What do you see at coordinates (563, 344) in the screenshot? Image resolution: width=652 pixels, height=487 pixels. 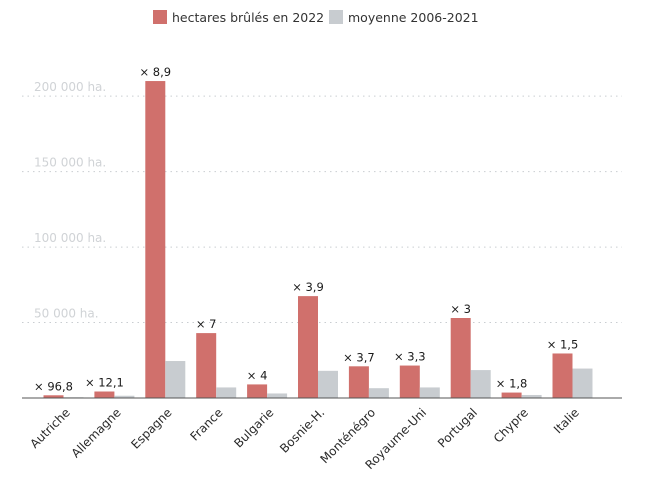 I see `data-label: × 1,5` at bounding box center [563, 344].